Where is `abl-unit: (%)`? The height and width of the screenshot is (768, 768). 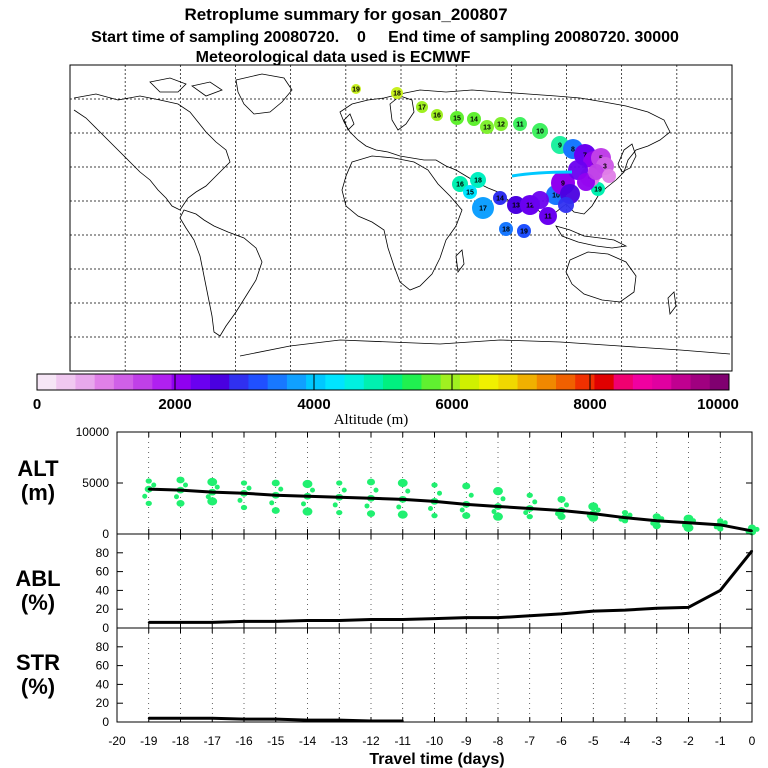
abl-unit: (%) is located at coordinates (38, 602).